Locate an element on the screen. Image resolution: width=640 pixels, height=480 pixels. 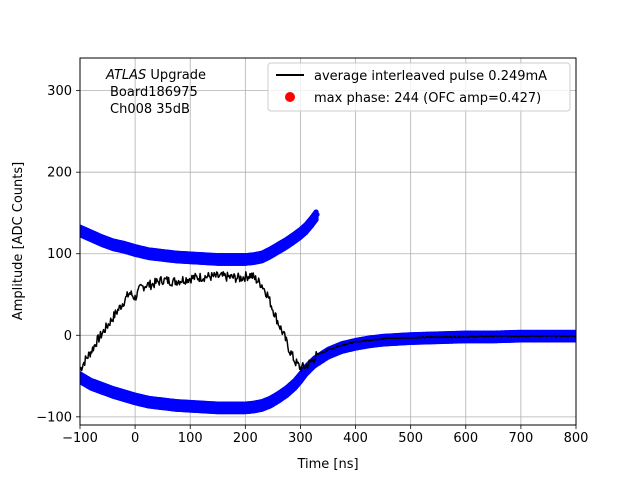
x-tick-label: −100 is located at coordinates (80, 438).